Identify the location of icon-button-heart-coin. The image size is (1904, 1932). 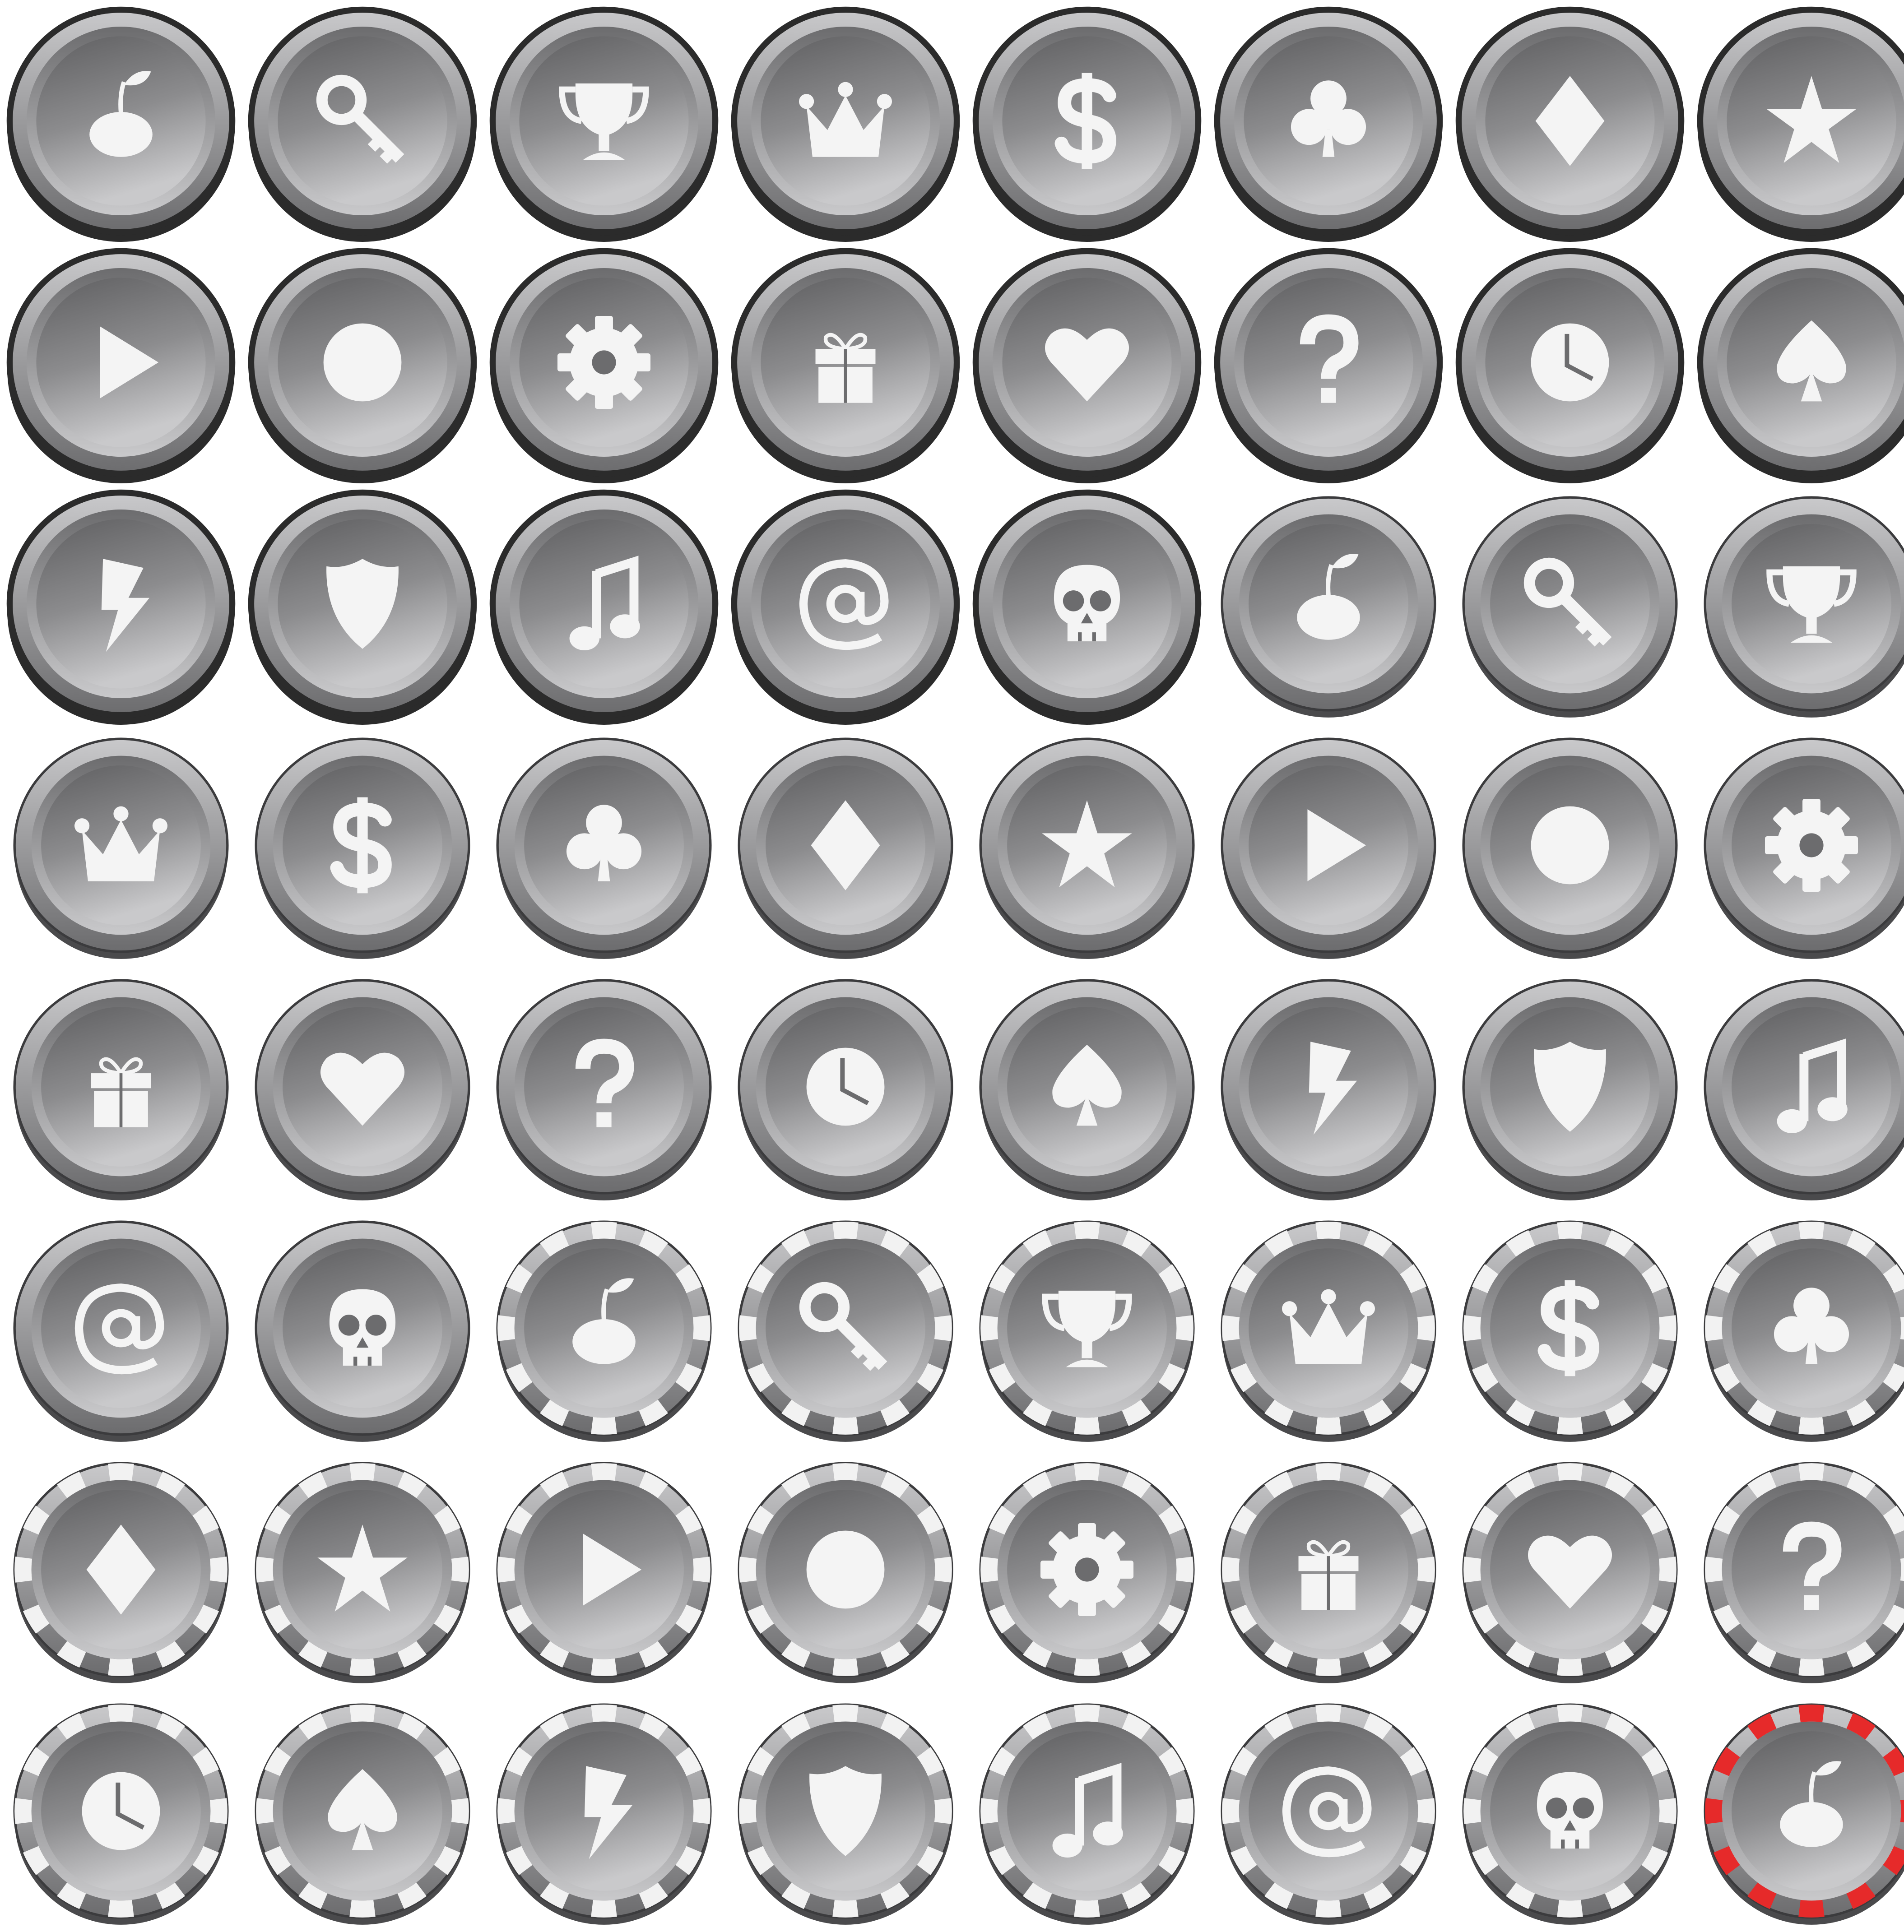
(362, 1087).